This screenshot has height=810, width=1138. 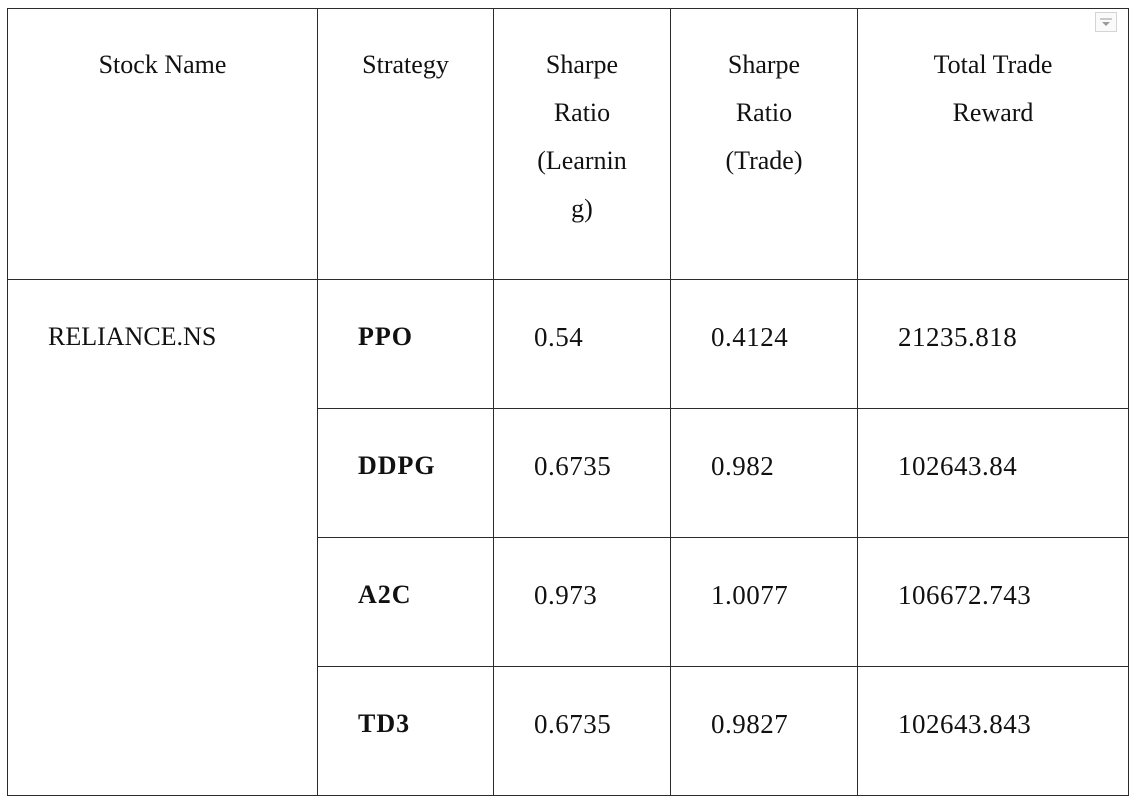 What do you see at coordinates (750, 595) in the screenshot?
I see `sharpe-trade-value: 1.0077` at bounding box center [750, 595].